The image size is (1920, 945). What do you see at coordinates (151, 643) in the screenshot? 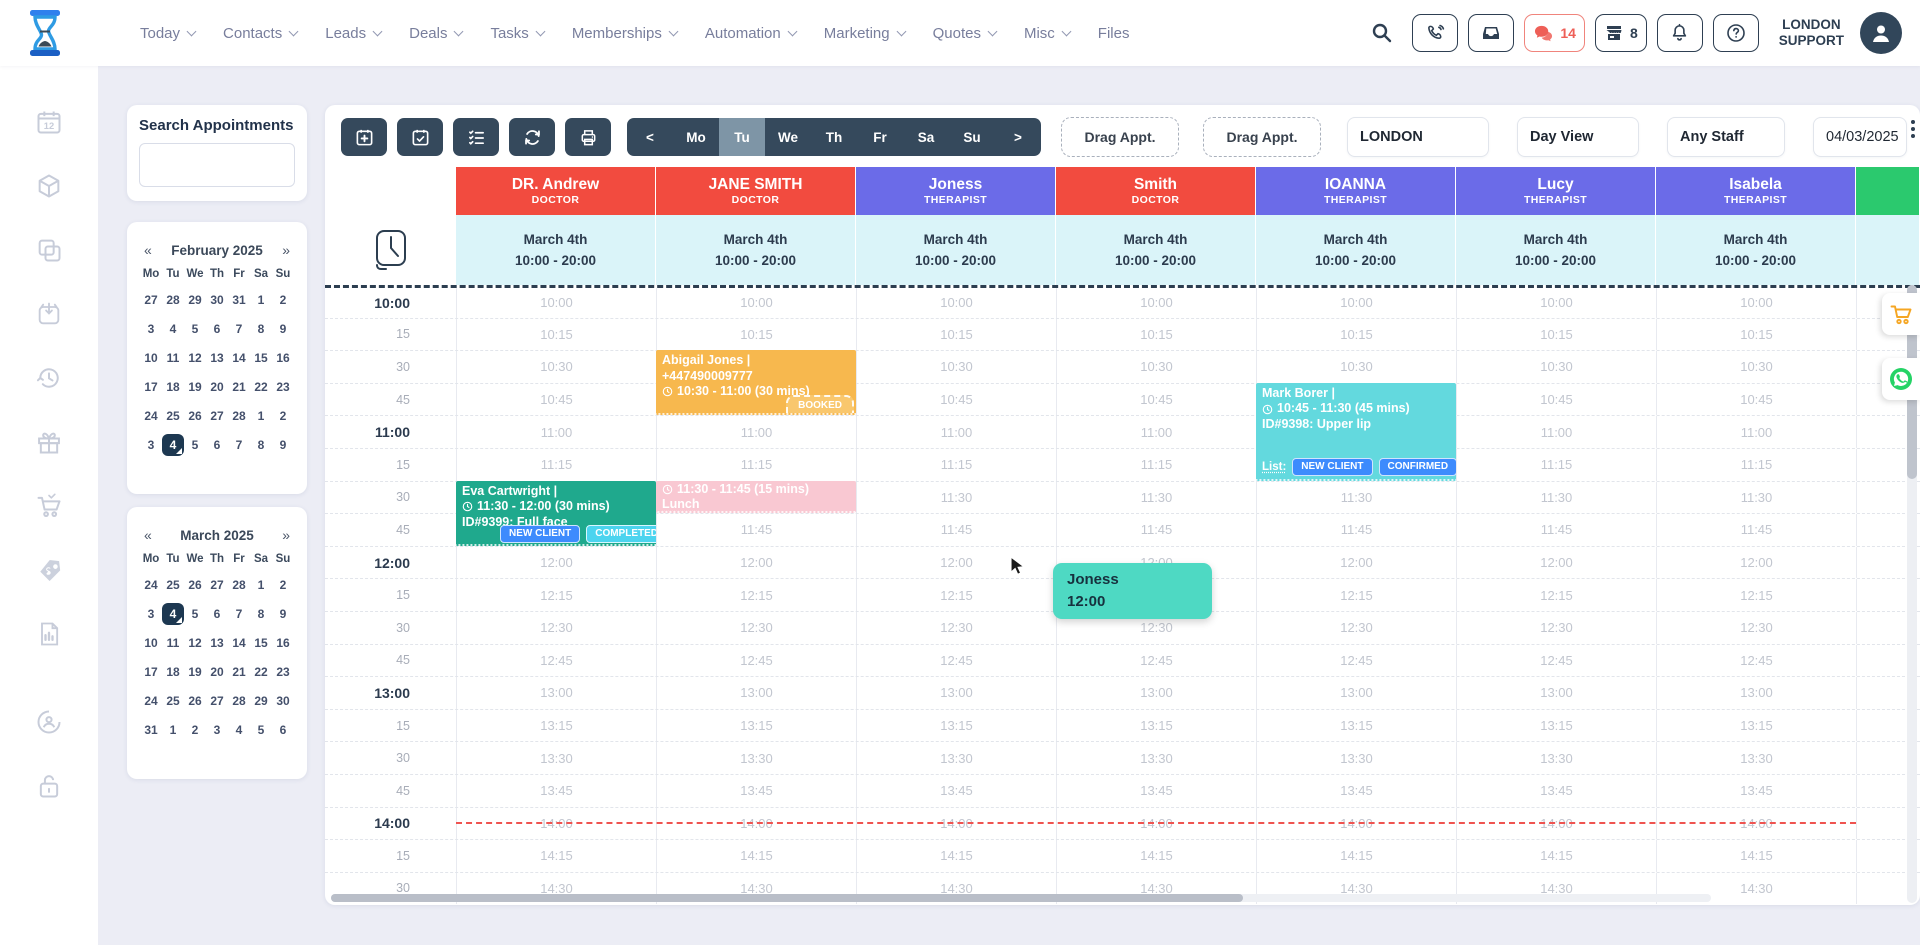
I see `calendar-day: 10` at bounding box center [151, 643].